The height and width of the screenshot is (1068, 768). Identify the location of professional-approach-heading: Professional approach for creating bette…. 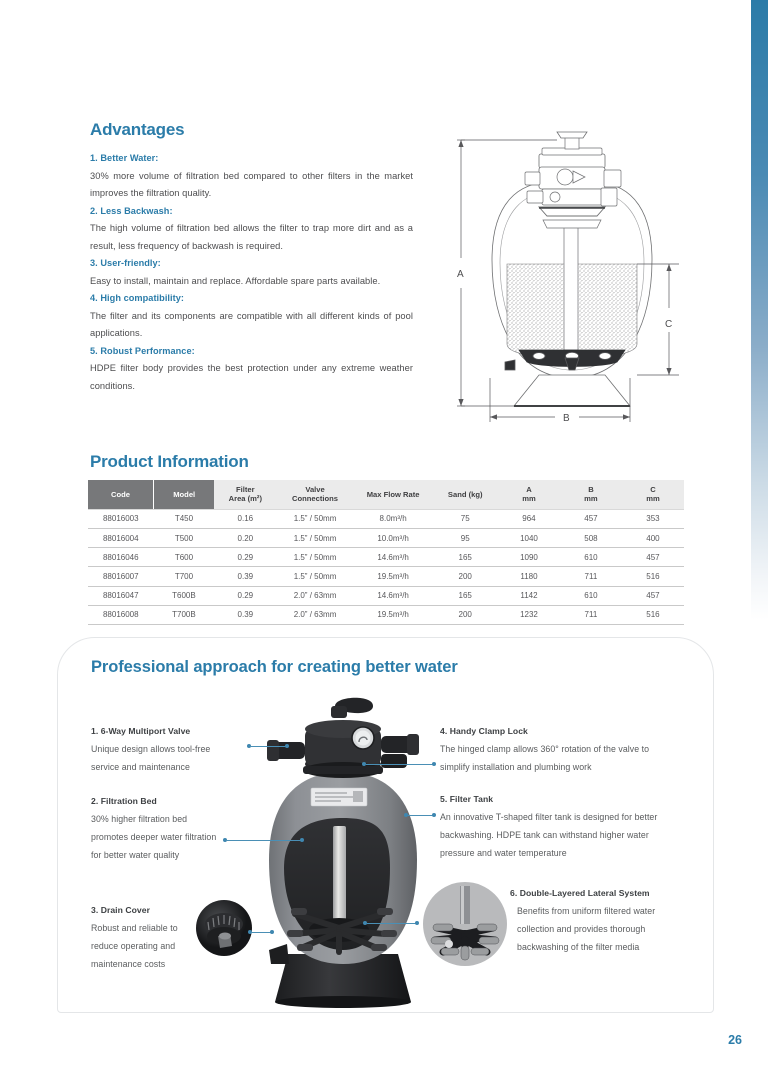
(274, 667).